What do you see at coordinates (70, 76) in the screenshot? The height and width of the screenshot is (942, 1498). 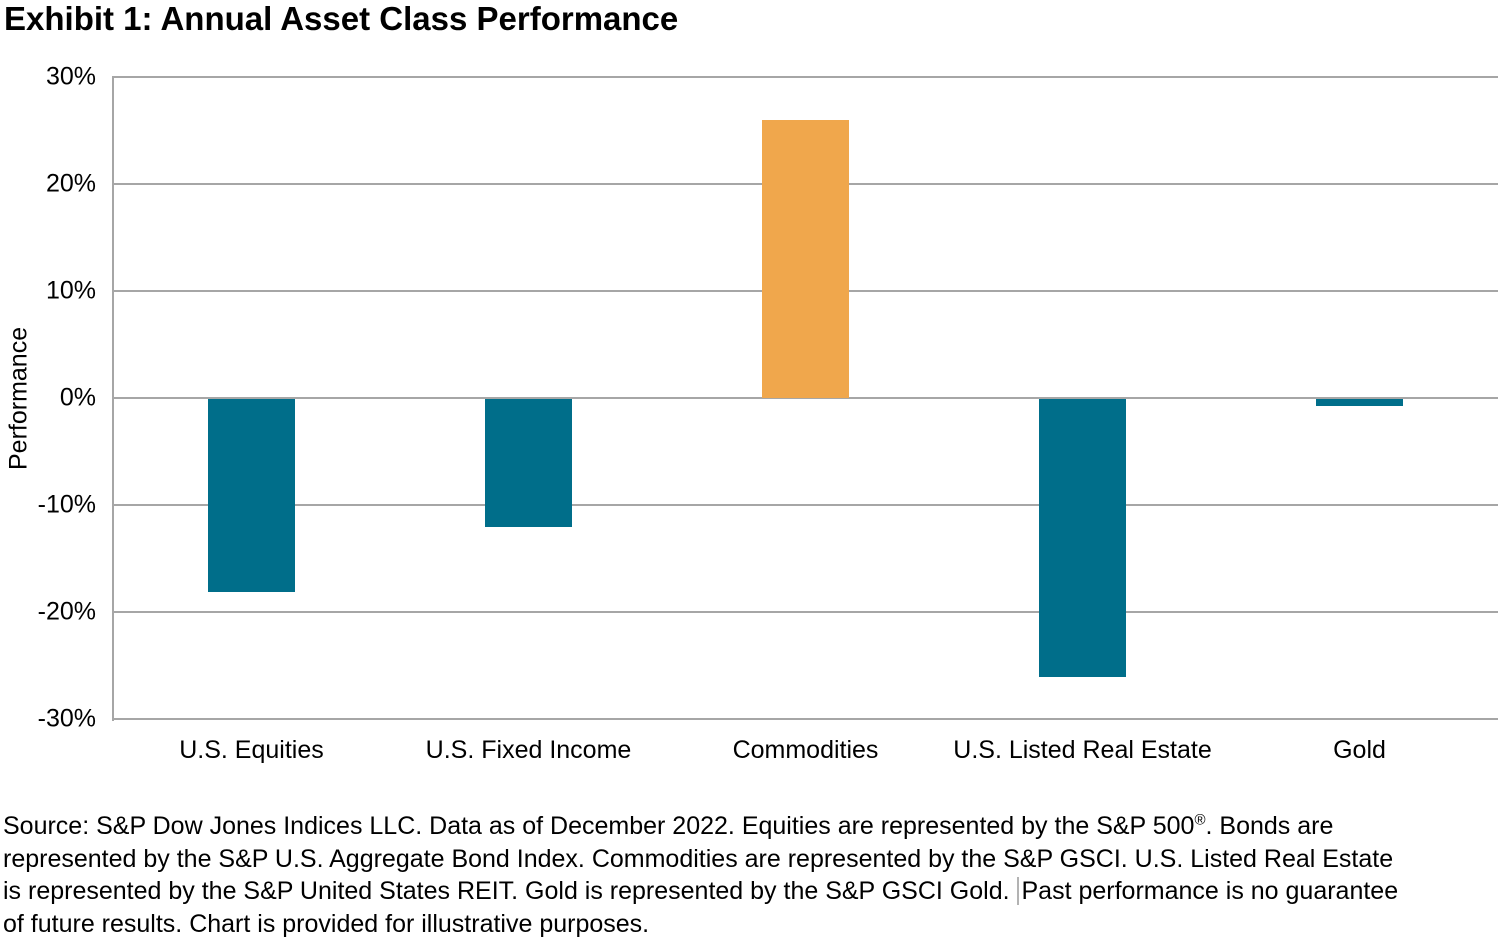 I see `y-tick-label: 30%` at bounding box center [70, 76].